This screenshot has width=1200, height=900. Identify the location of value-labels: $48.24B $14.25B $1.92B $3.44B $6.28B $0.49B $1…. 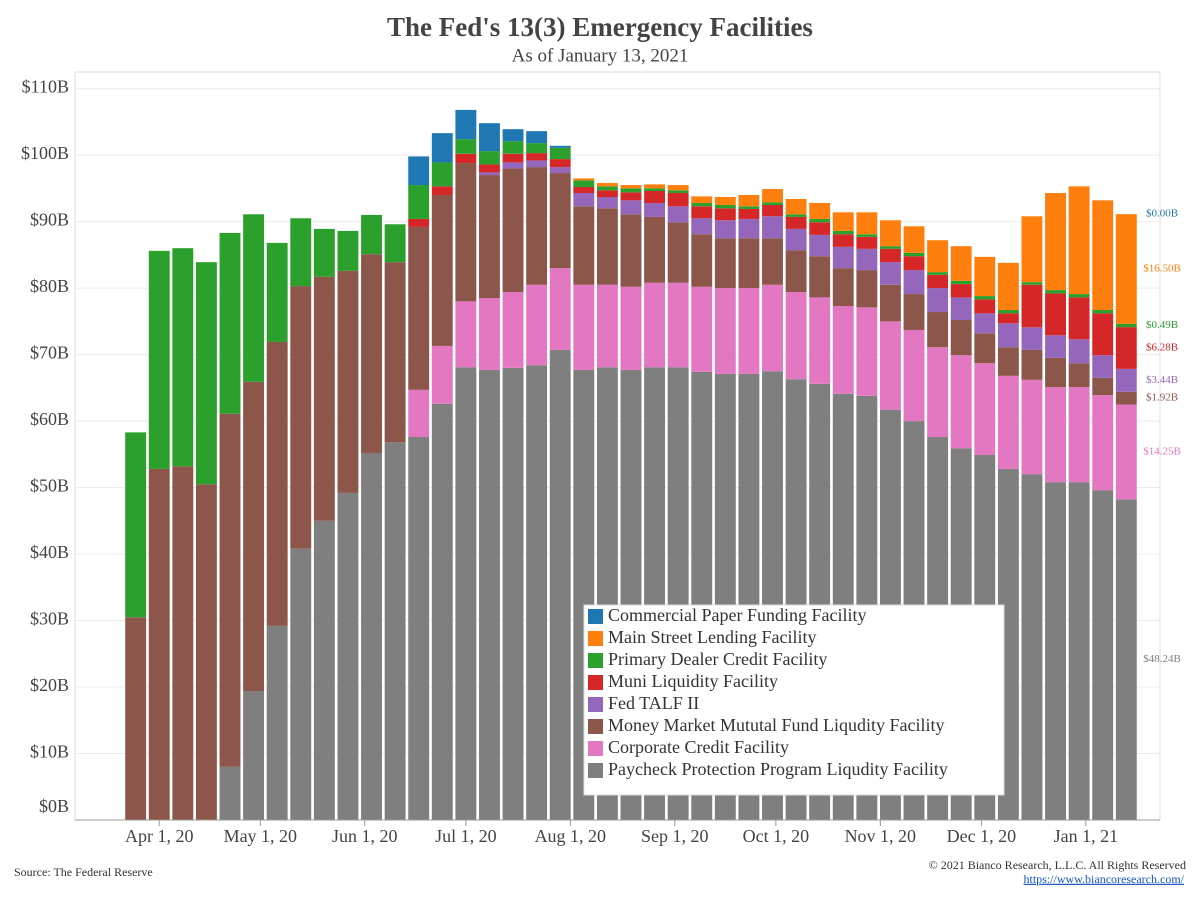
(1162, 436).